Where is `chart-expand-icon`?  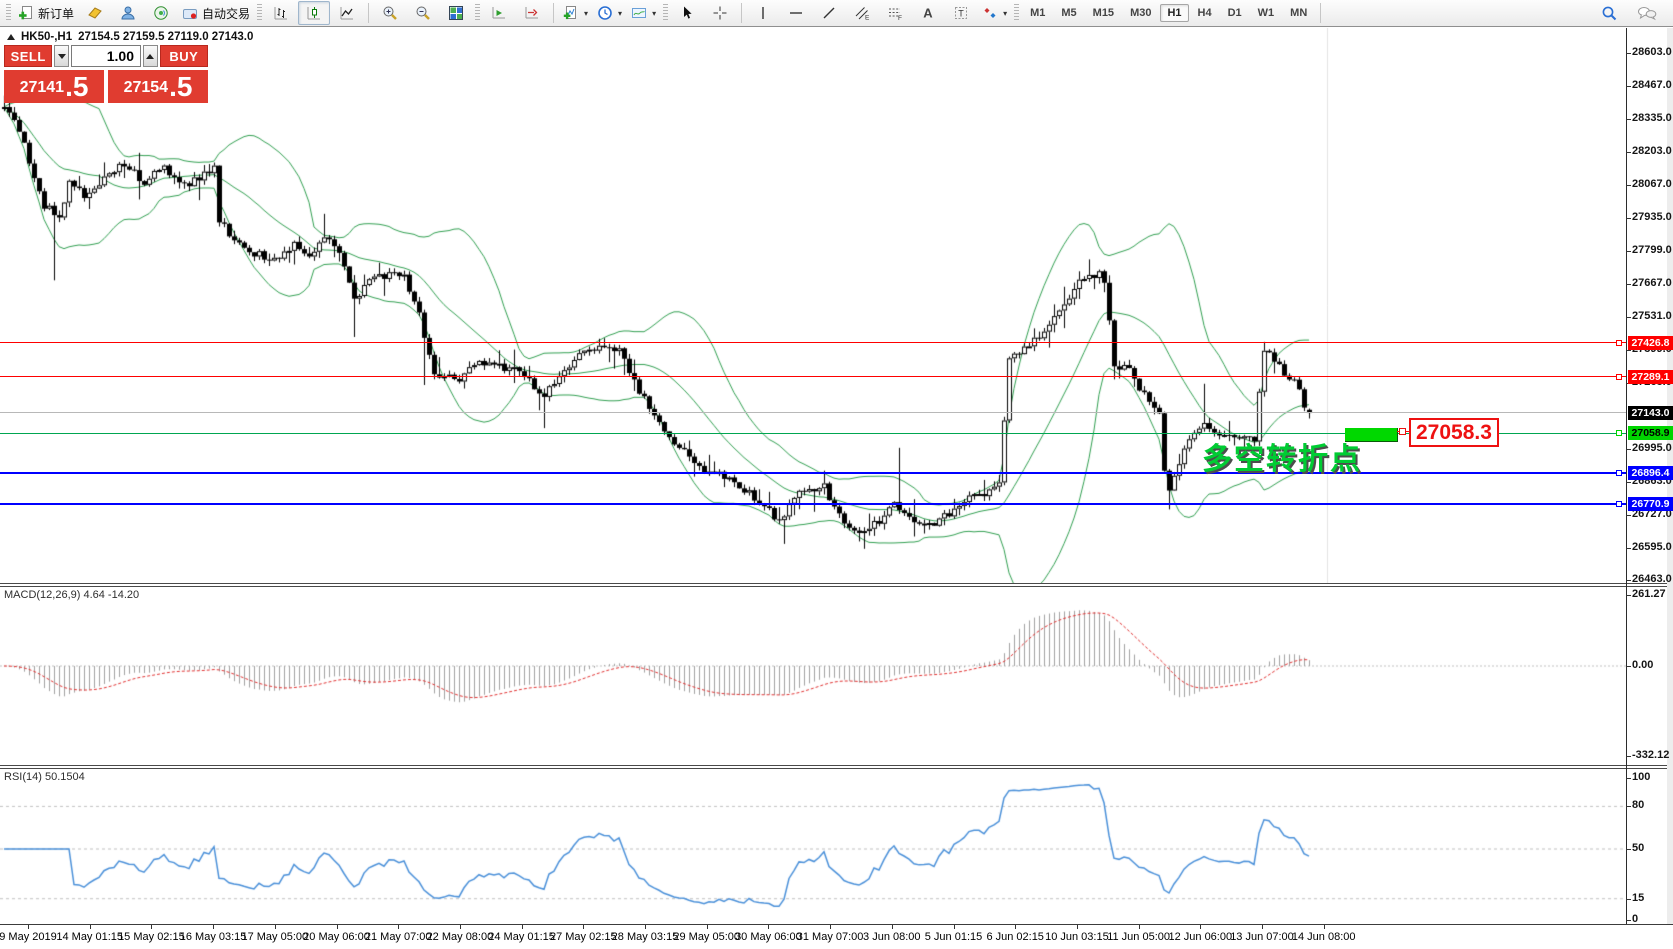
chart-expand-icon is located at coordinates (11, 37).